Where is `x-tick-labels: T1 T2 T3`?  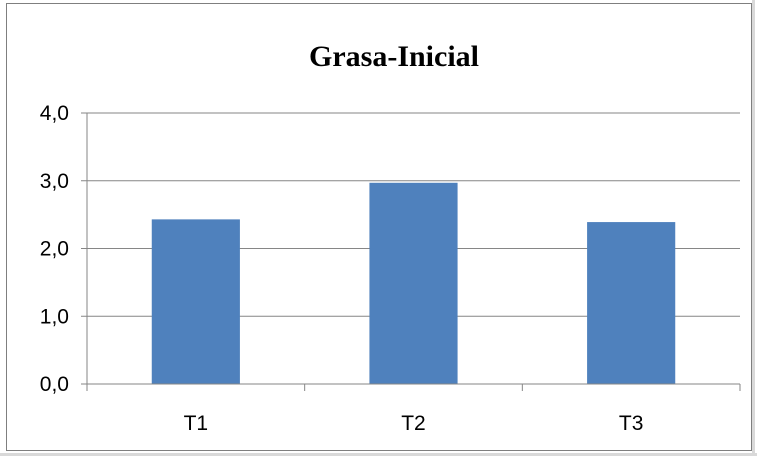 x-tick-labels: T1 T2 T3 is located at coordinates (414, 423).